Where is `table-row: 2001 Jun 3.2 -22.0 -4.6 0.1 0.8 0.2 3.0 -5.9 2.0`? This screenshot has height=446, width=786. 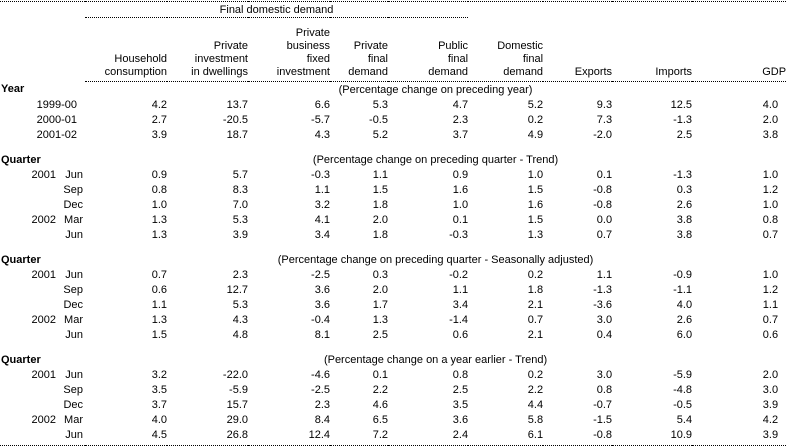
table-row: 2001 Jun 3.2 -22.0 -4.6 0.1 0.8 0.2 3.0 -5.9 2.0 is located at coordinates (393, 374).